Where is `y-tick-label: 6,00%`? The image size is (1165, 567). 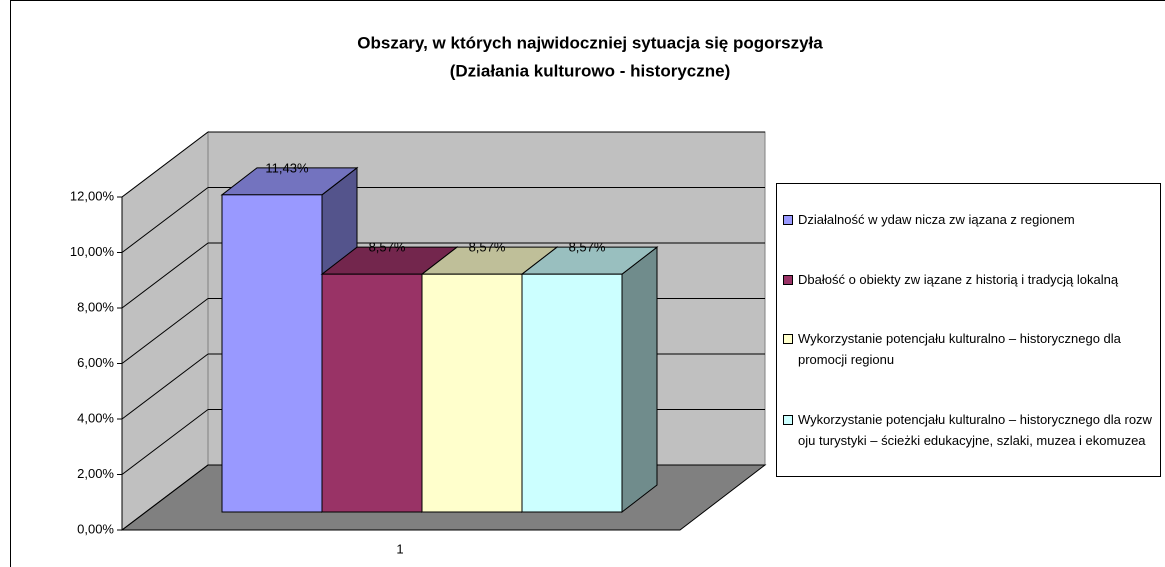 y-tick-label: 6,00% is located at coordinates (95, 362).